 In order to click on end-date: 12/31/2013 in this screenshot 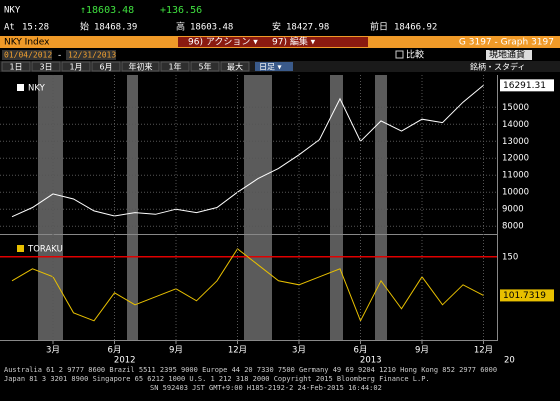, I will do `click(92, 55)`.